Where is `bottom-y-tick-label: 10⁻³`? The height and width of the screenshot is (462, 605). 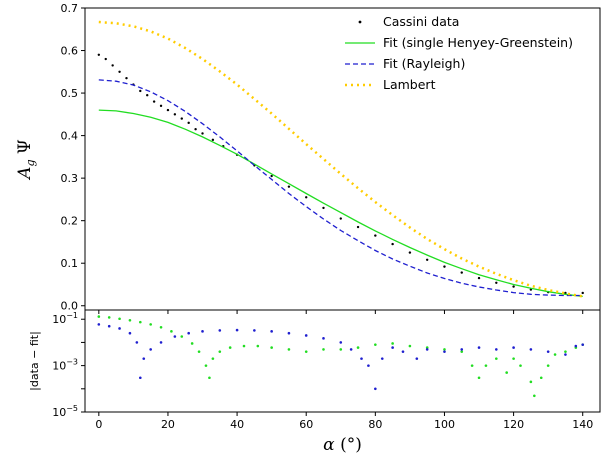
bottom-y-tick-label: 10⁻³ is located at coordinates (65, 365).